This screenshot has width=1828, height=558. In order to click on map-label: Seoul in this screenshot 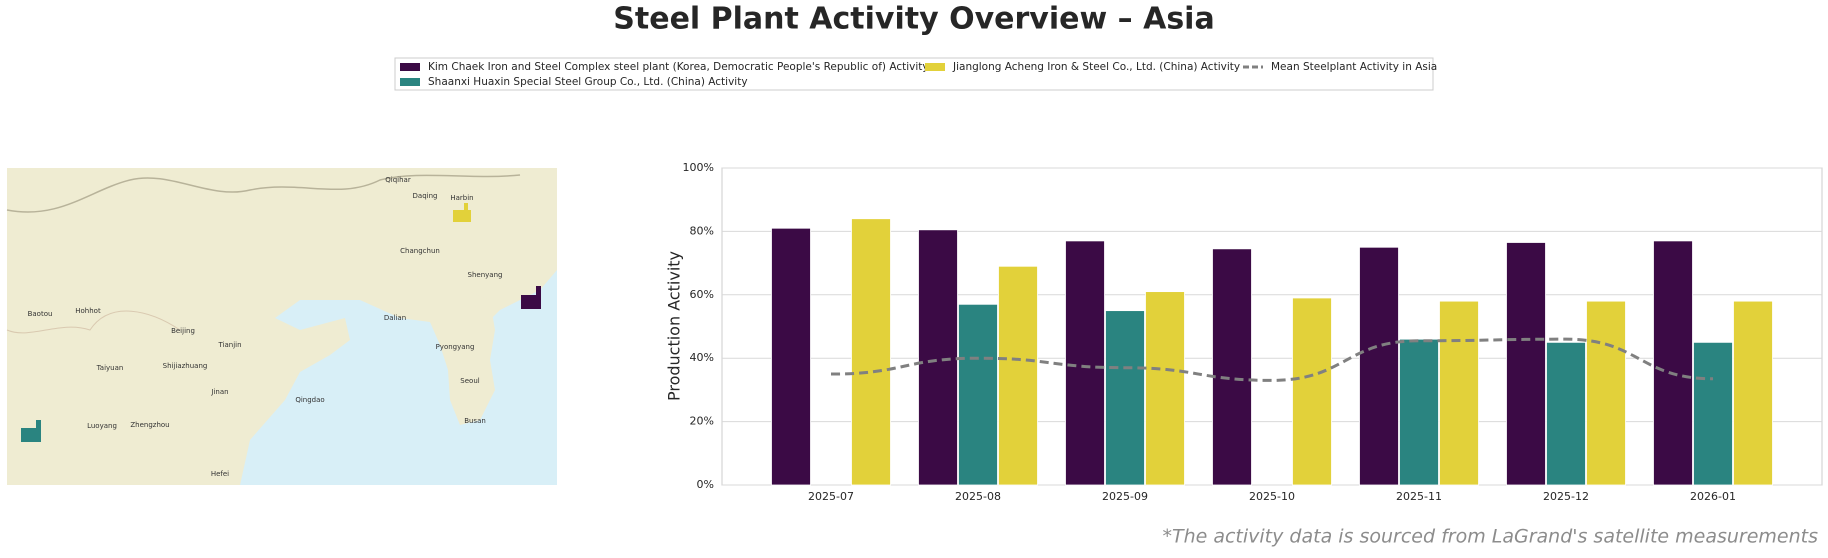, I will do `click(469, 381)`.